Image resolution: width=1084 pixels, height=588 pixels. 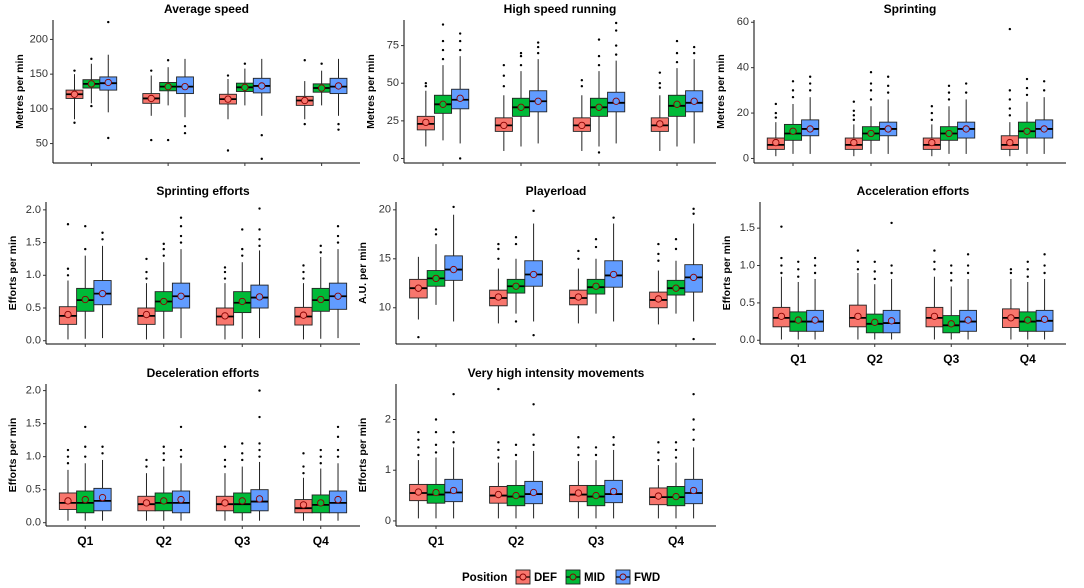 What do you see at coordinates (242, 541) in the screenshot?
I see `x-tick-label: Q3` at bounding box center [242, 541].